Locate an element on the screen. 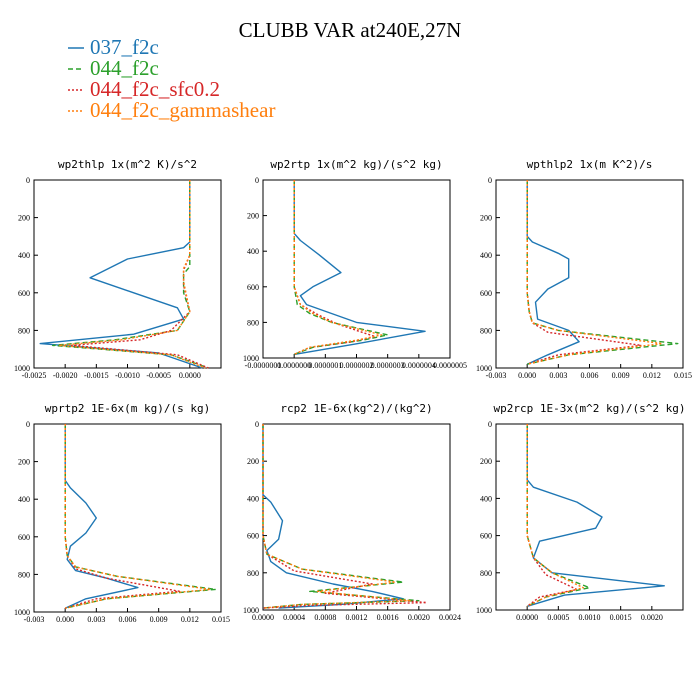 This screenshot has width=700, height=700. x-tick-label: -0.0025 is located at coordinates (34, 375).